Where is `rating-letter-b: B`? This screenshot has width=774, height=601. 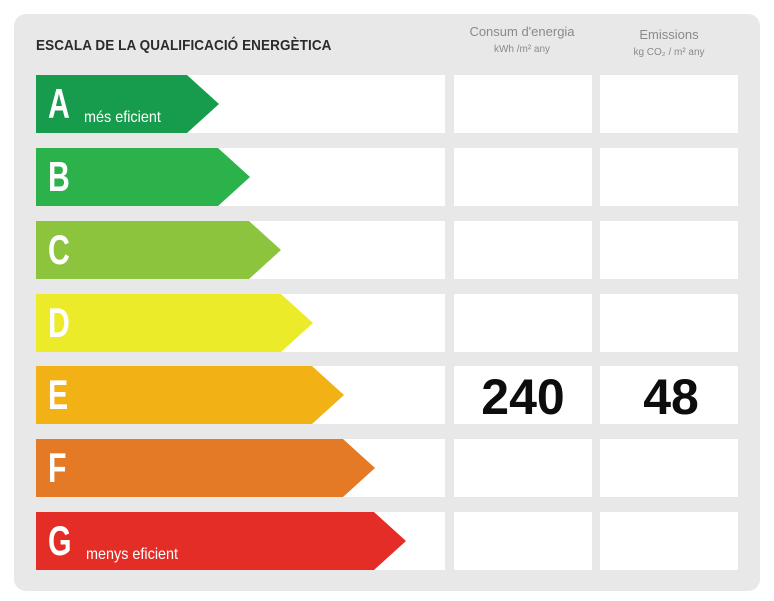 rating-letter-b: B is located at coordinates (59, 176).